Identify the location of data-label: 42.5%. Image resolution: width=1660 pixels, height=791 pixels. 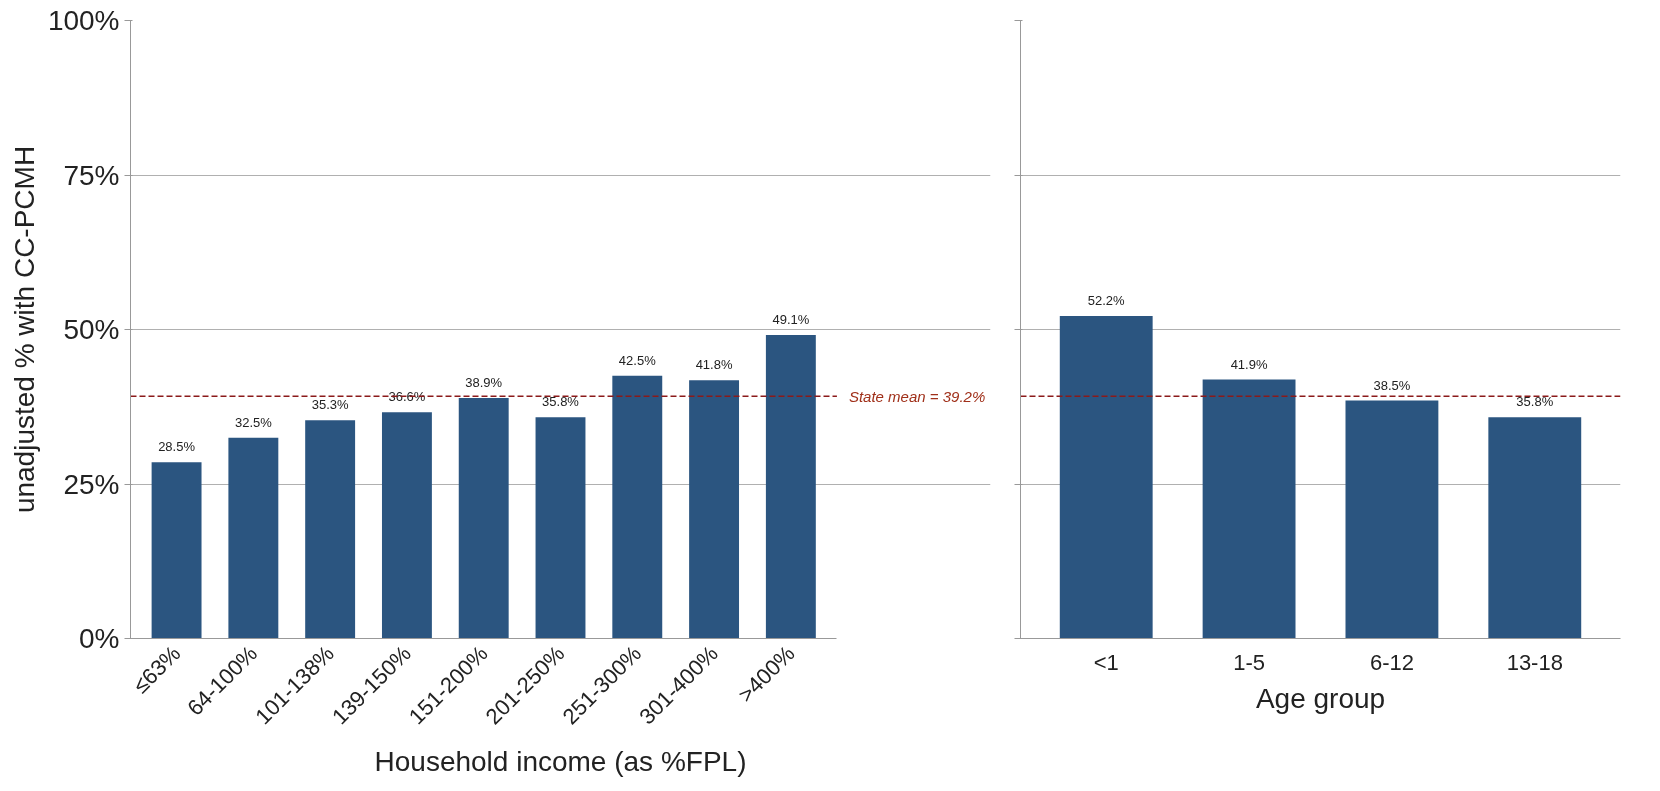
(637, 360).